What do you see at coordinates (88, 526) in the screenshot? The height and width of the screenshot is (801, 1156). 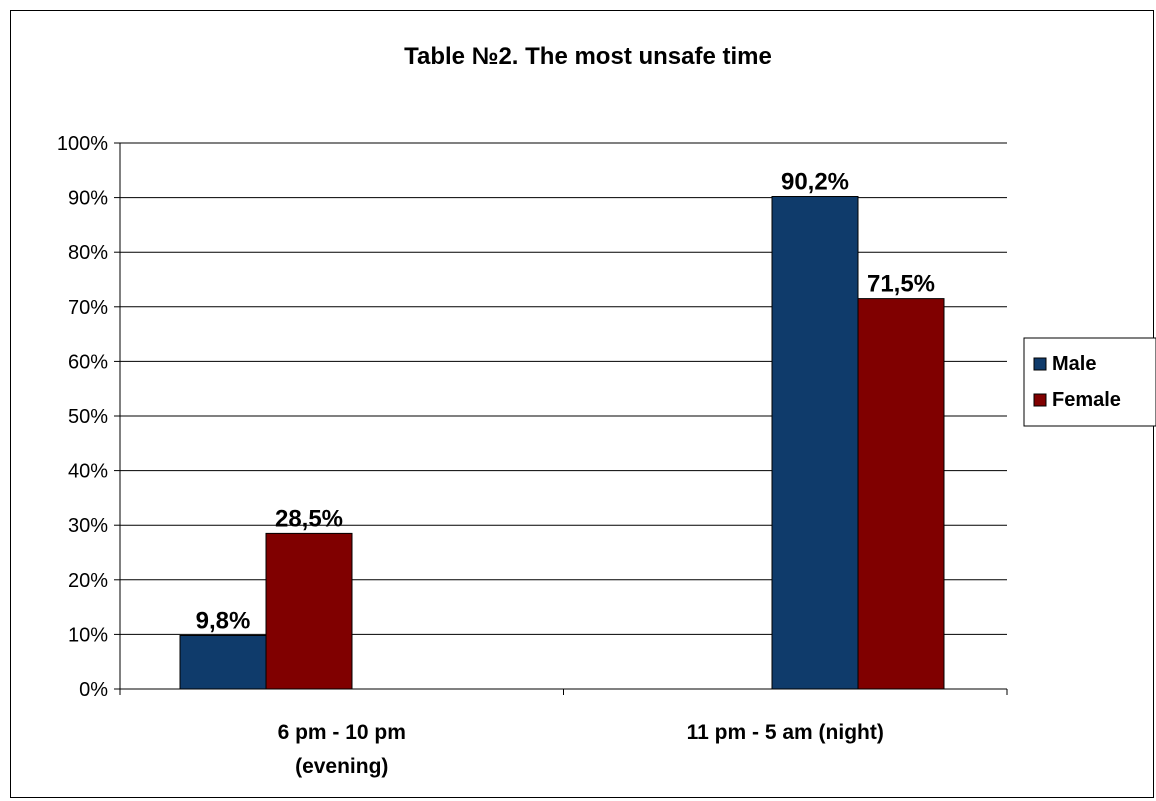 I see `y-tick-label: 30%` at bounding box center [88, 526].